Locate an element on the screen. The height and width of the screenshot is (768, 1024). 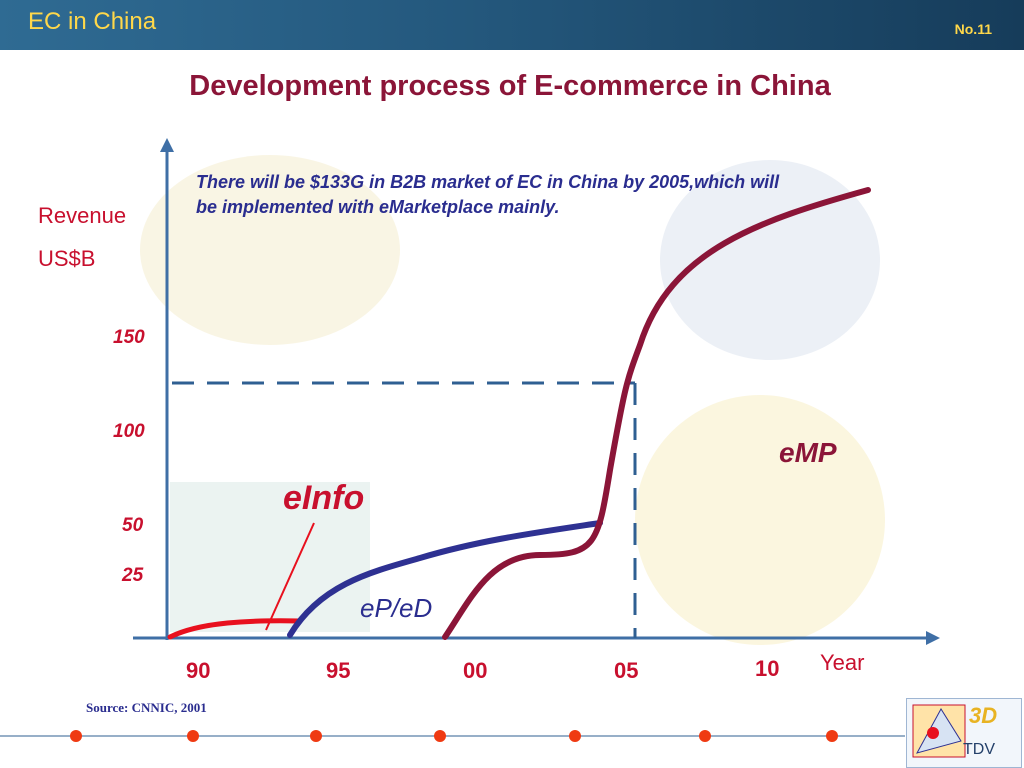
x-tick-label: 90 is located at coordinates (198, 670).